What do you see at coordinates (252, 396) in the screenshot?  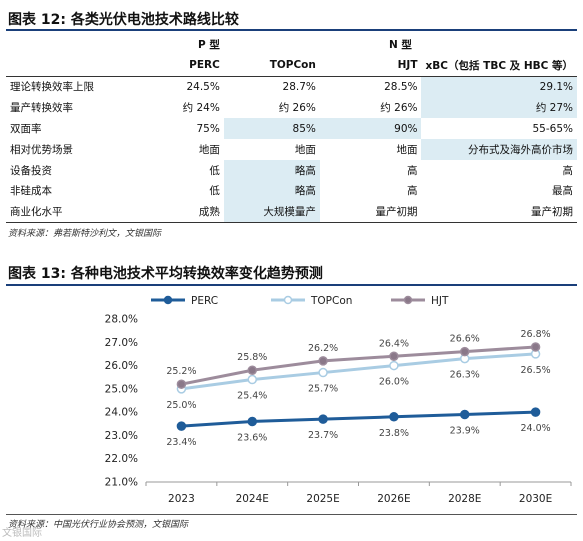 I see `data-label: 25.4%` at bounding box center [252, 396].